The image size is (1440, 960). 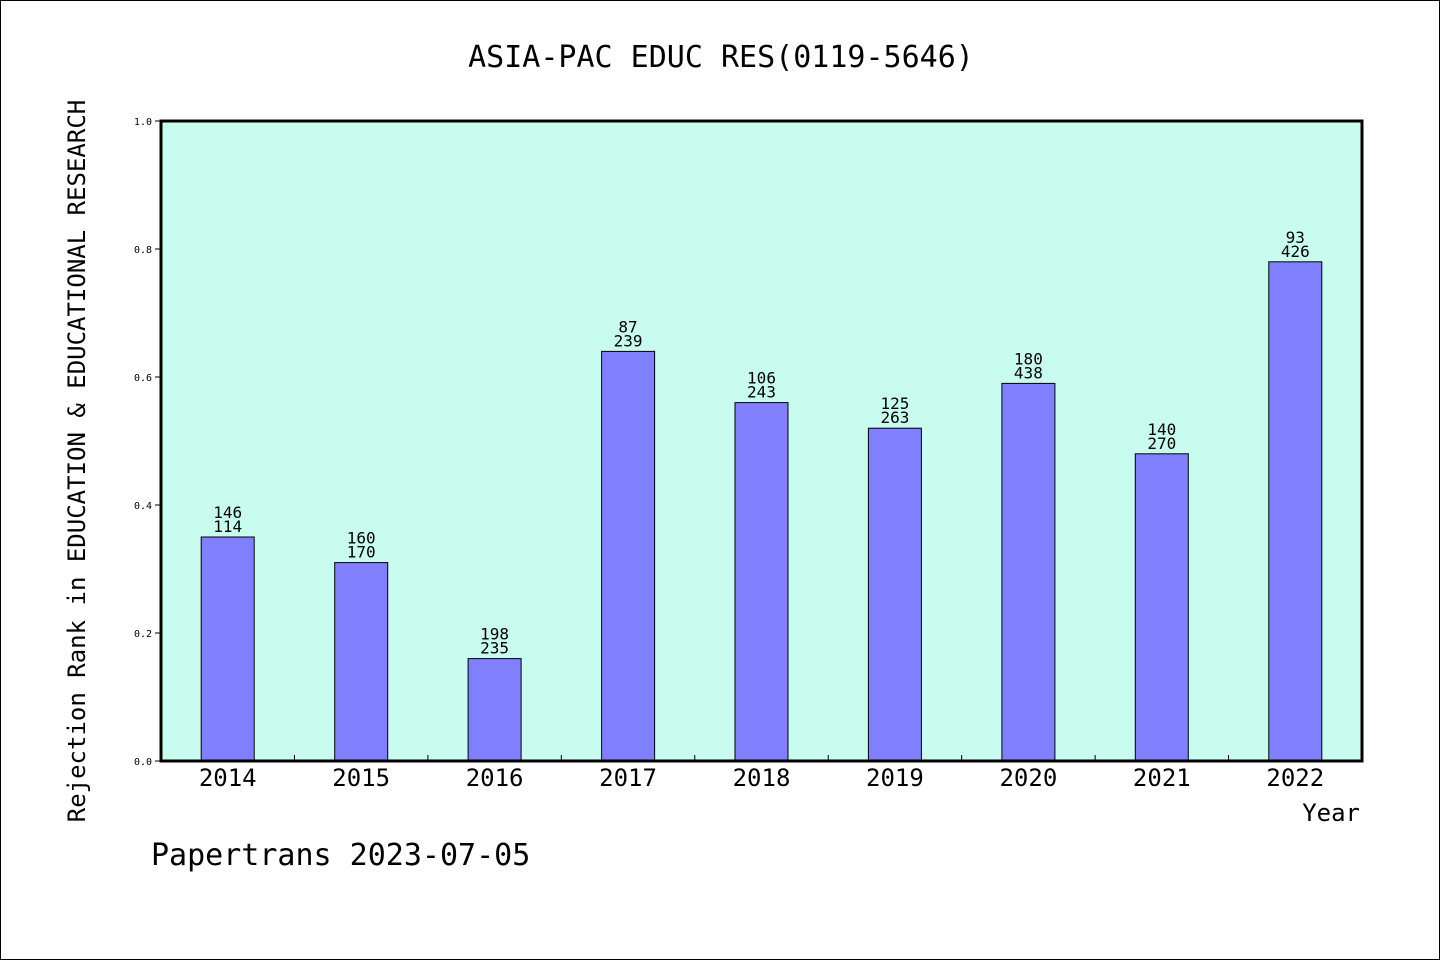 What do you see at coordinates (143, 122) in the screenshot?
I see `y-tick-label-1.0: 1.0` at bounding box center [143, 122].